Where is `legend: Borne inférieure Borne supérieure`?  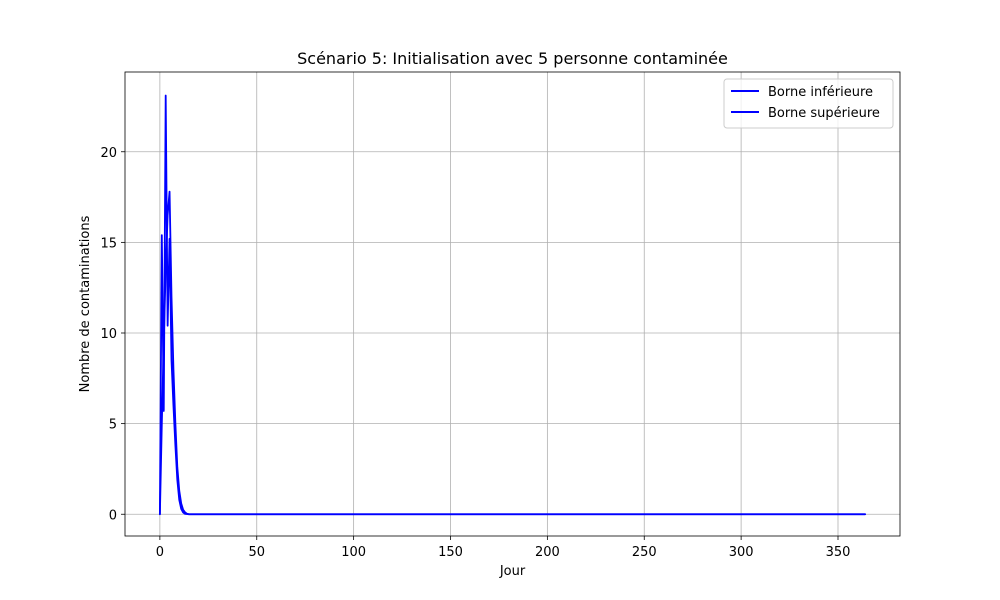 legend: Borne inférieure Borne supérieure is located at coordinates (808, 103).